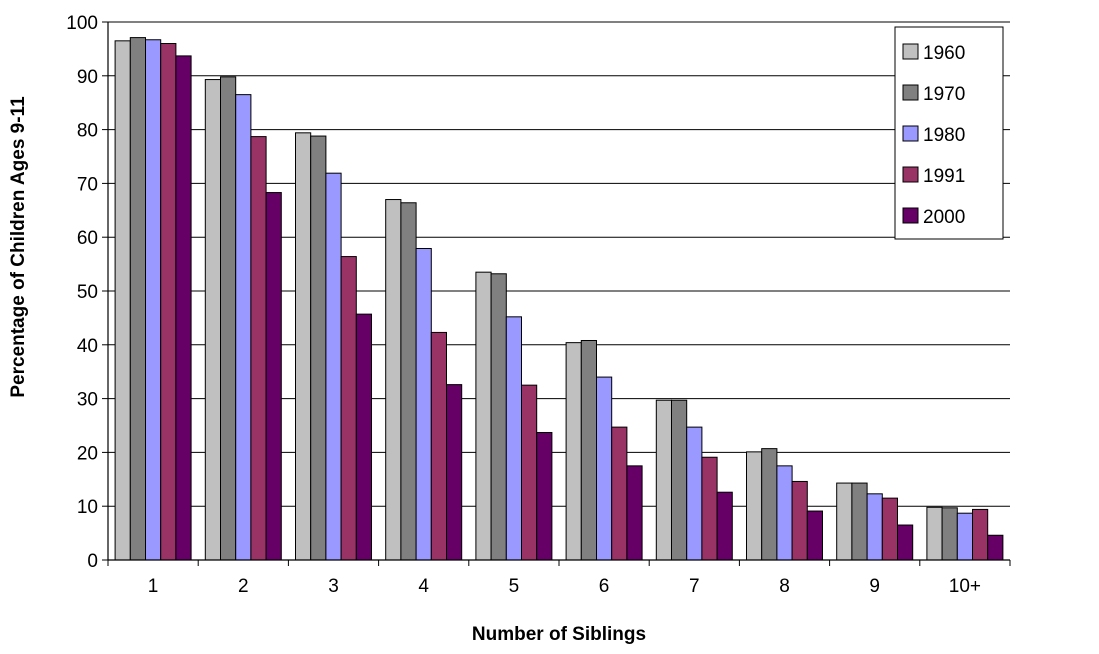  I want to click on y-tick-label: 30, so click(87, 400).